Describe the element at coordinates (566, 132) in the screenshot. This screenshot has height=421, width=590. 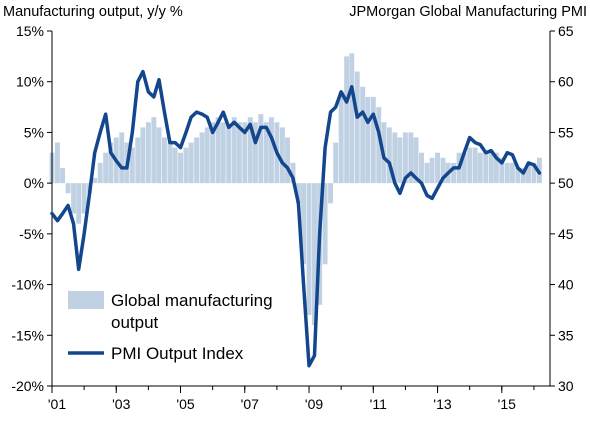
I see `right-tick-label: 55` at that location.